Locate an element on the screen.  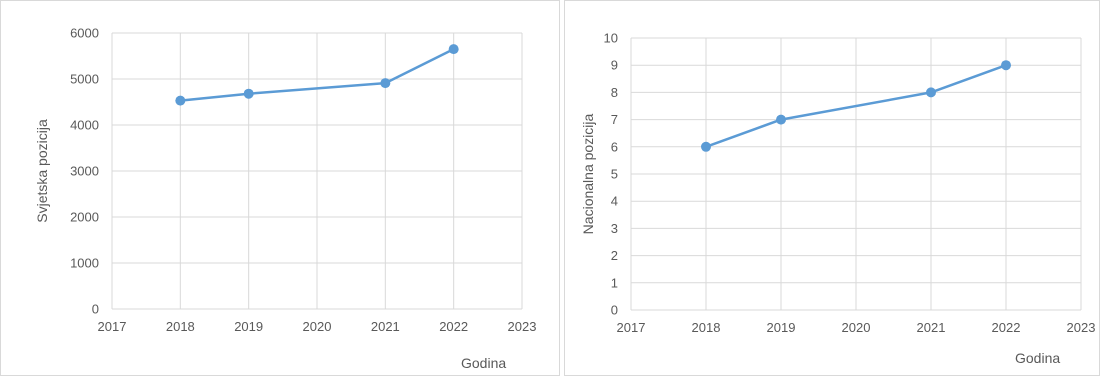
y-tick-label: 6 is located at coordinates (614, 146).